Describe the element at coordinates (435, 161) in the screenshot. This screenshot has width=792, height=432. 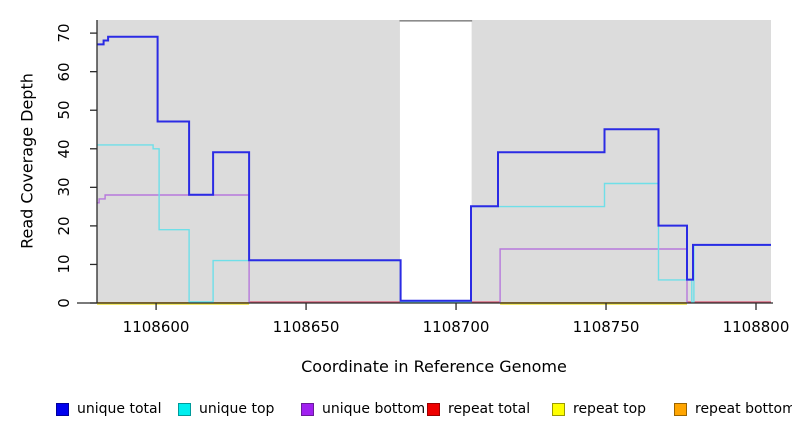
I see `coverage-gap-region` at that location.